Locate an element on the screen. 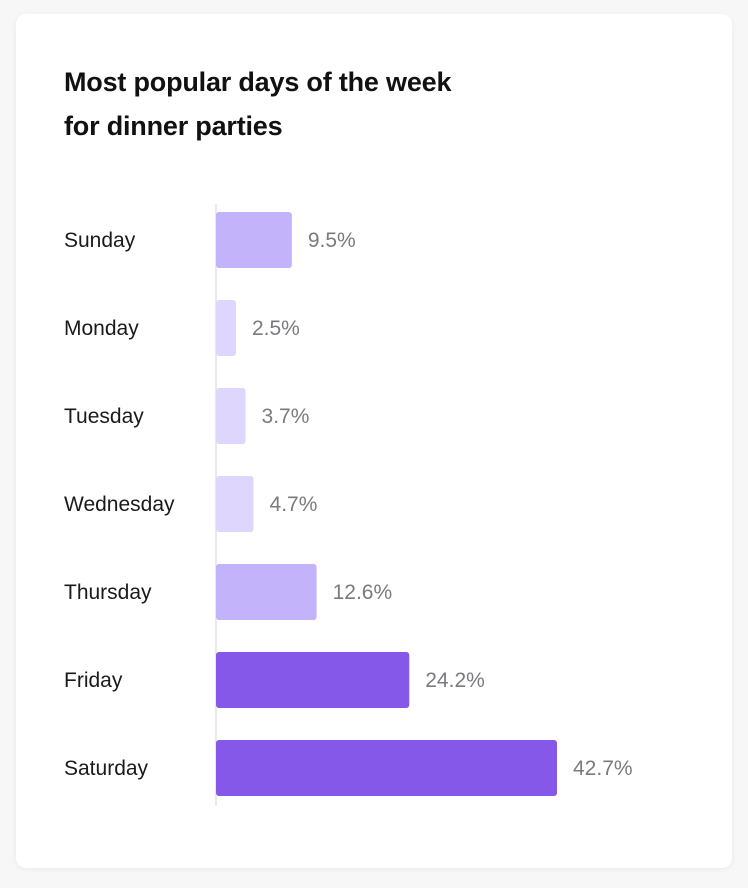  category-label-sunday: Sunday is located at coordinates (100, 240).